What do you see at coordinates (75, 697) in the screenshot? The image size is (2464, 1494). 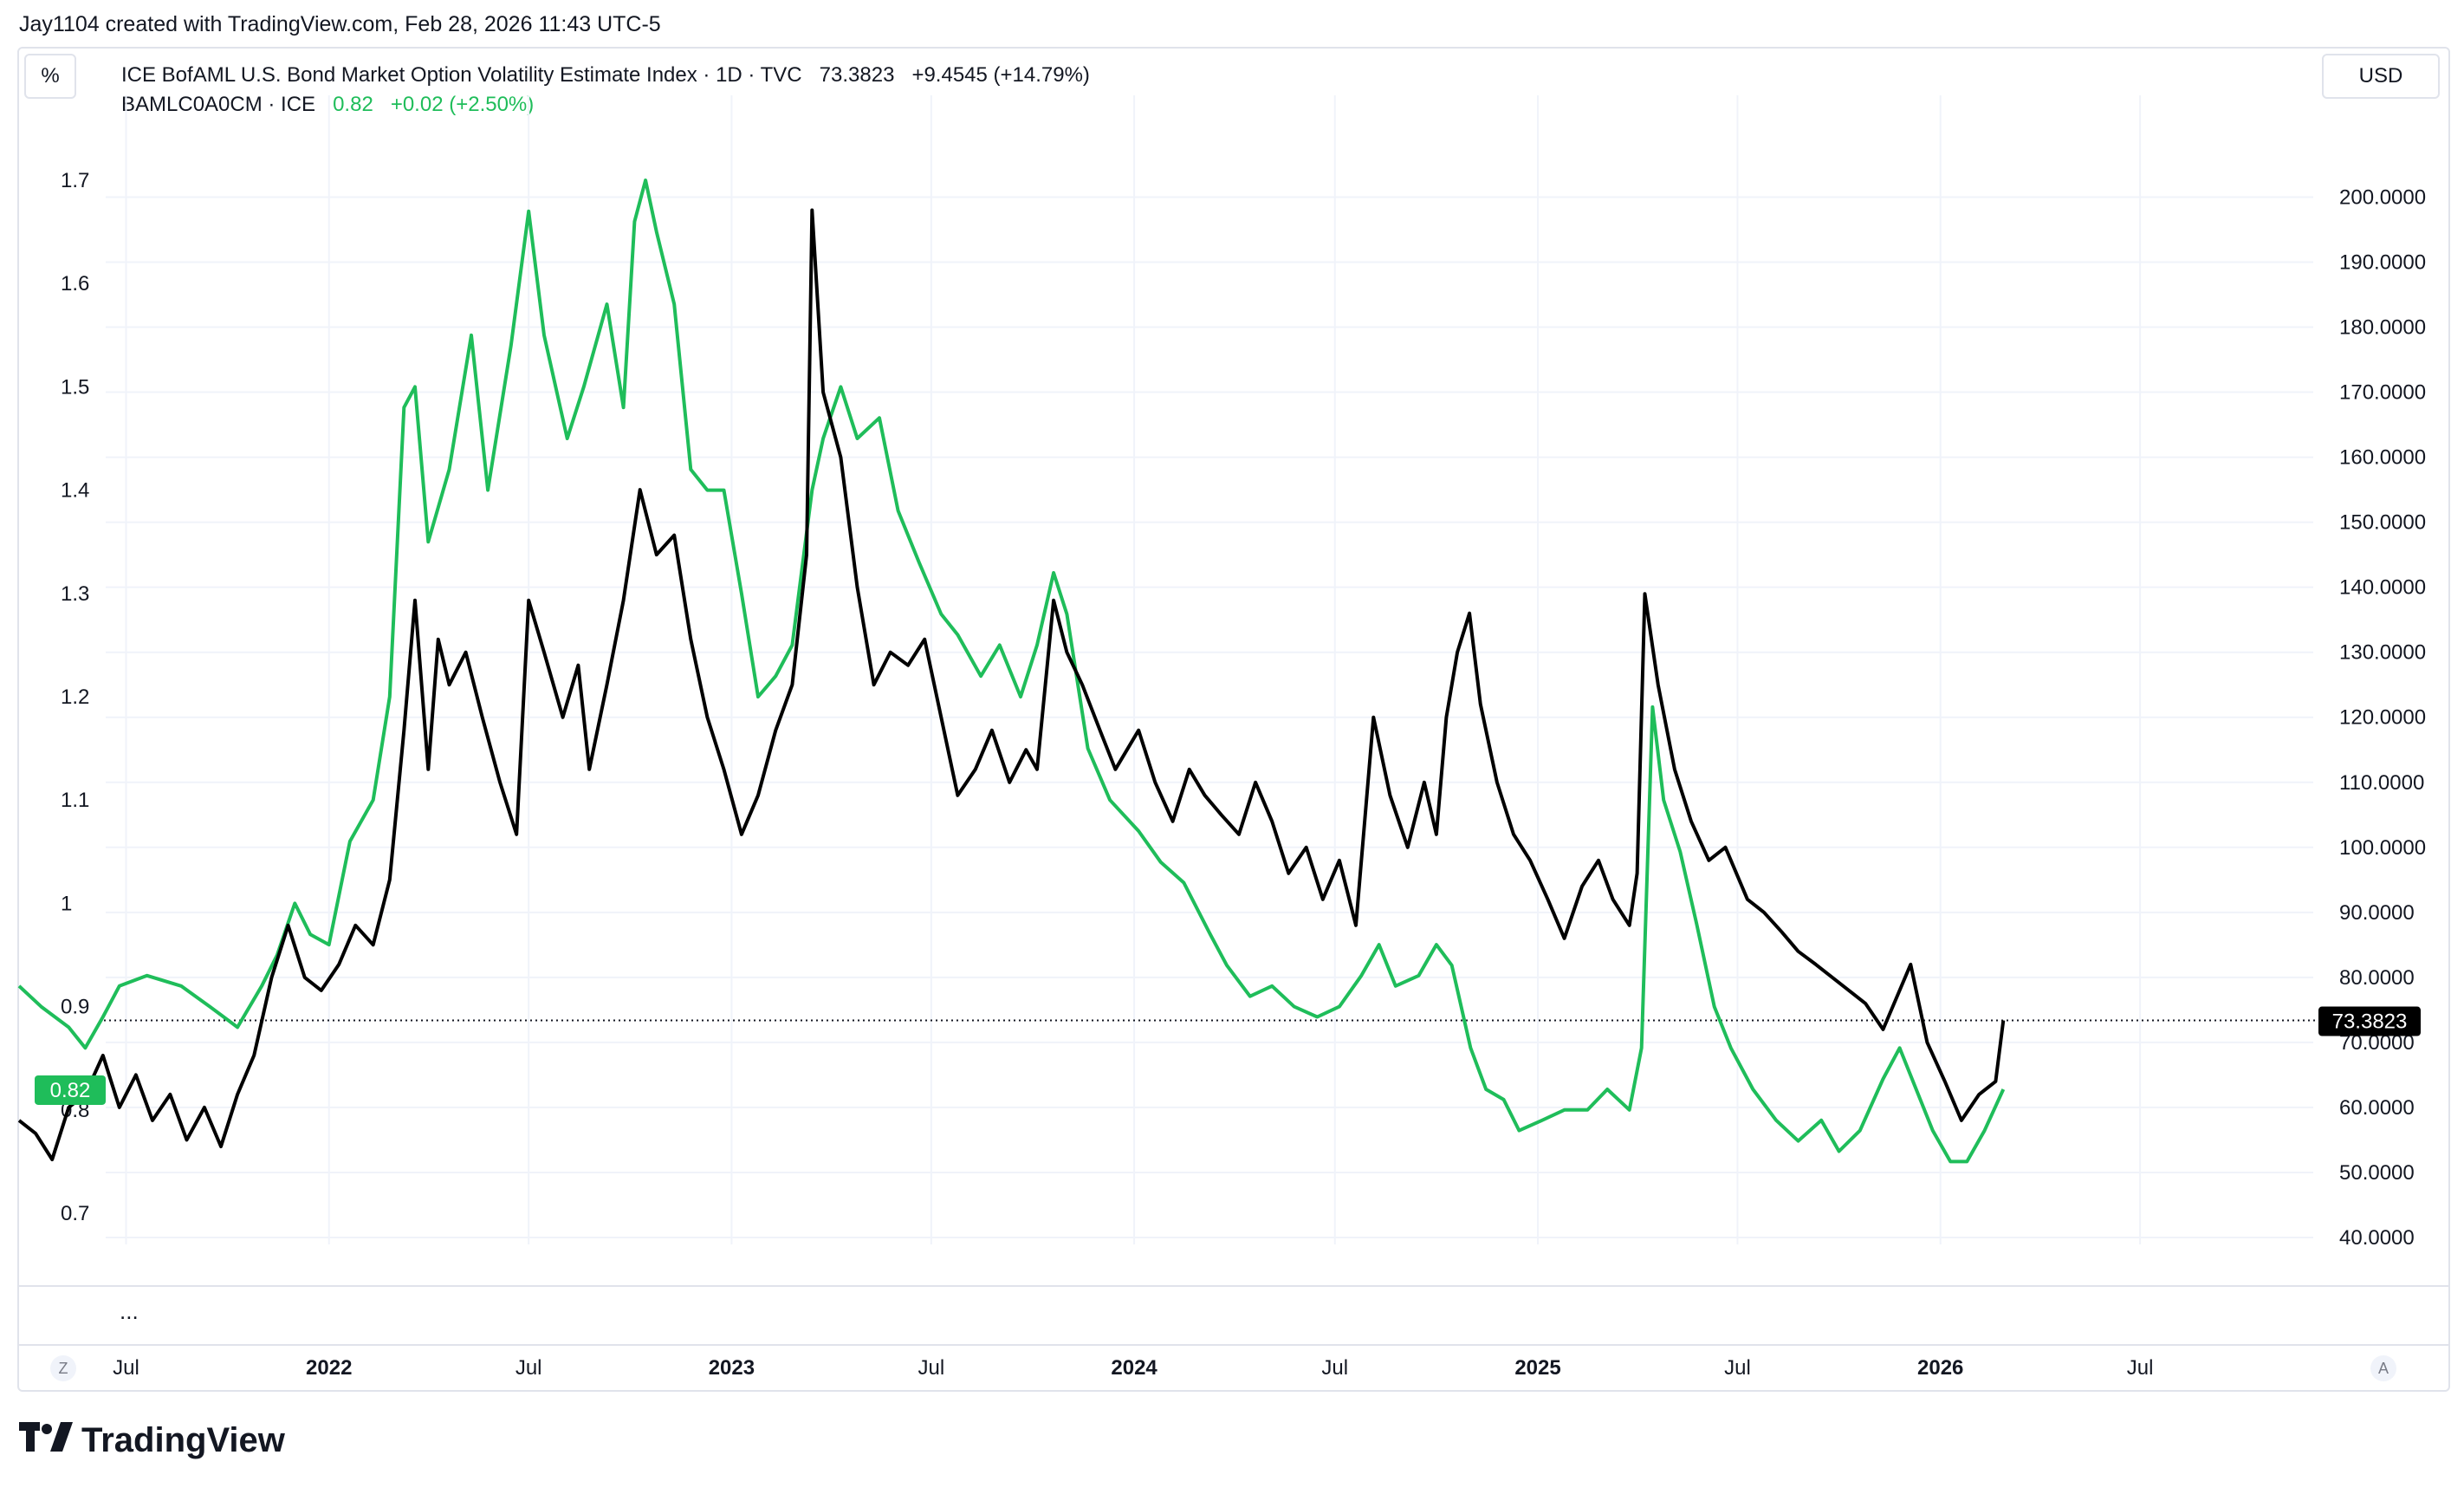 I see `left-axis-tick-label: 1.2` at bounding box center [75, 697].